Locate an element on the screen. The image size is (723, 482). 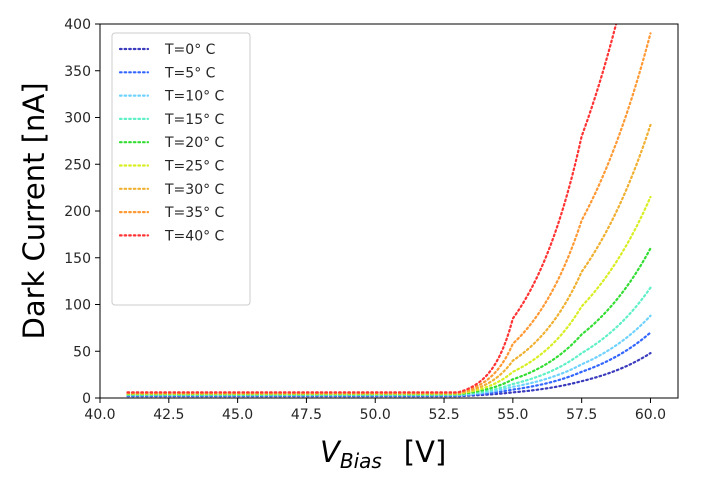
x-tick-label: 42.5 is located at coordinates (168, 415).